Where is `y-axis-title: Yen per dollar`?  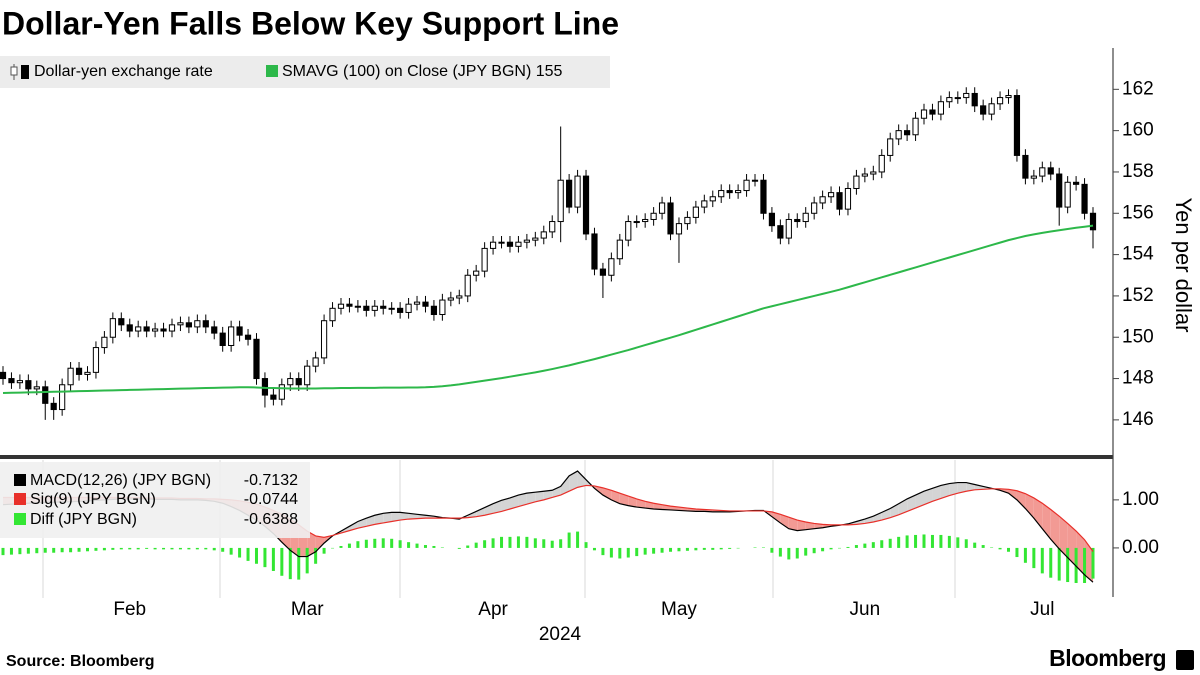 y-axis-title: Yen per dollar is located at coordinates (1183, 265).